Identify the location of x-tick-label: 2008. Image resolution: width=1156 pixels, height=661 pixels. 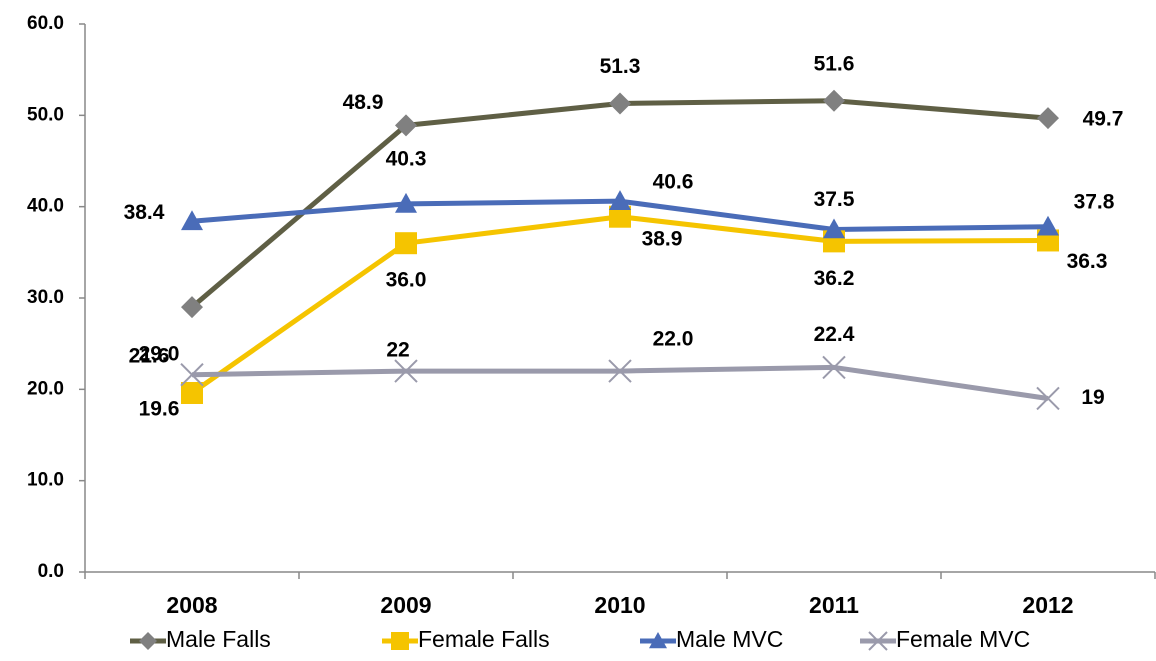
(191, 605).